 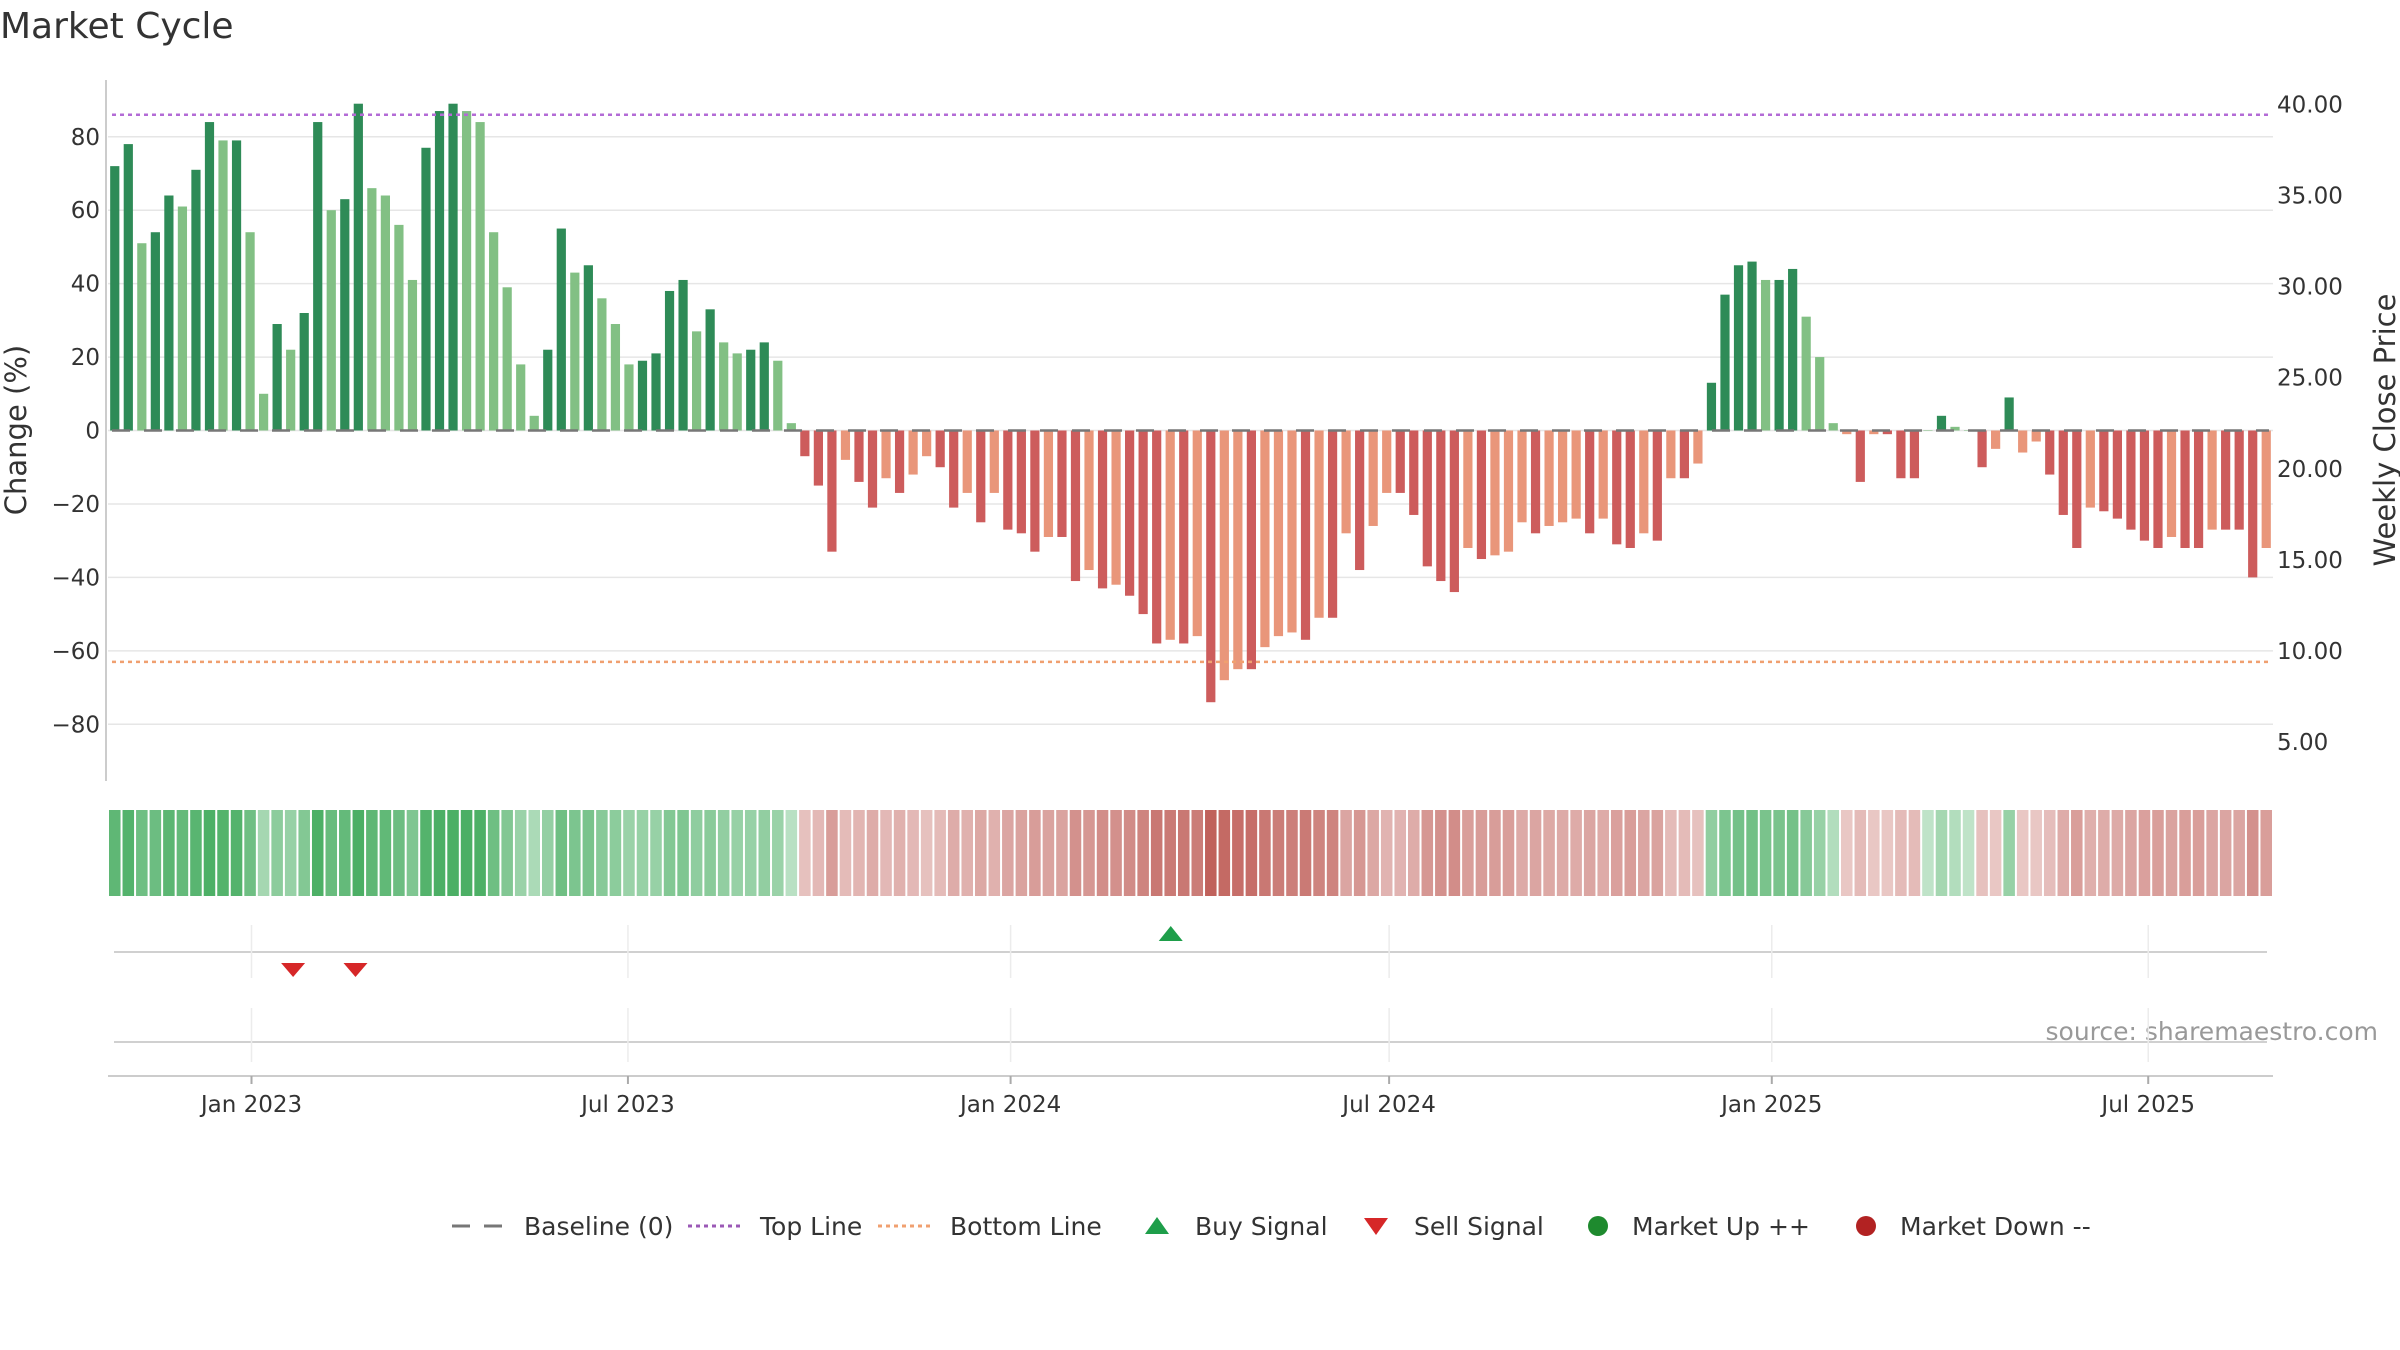 What do you see at coordinates (85, 211) in the screenshot?
I see `y-tick-label: 60` at bounding box center [85, 211].